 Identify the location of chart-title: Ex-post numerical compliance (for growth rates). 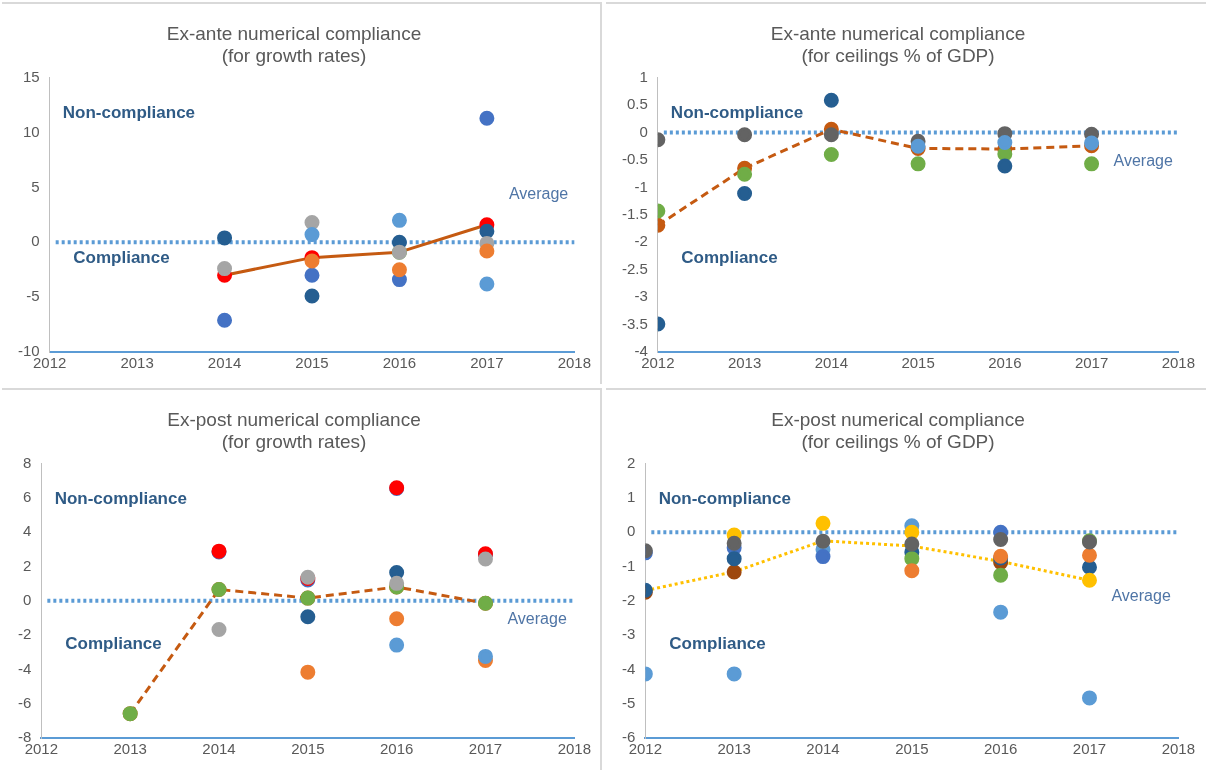
(294, 431).